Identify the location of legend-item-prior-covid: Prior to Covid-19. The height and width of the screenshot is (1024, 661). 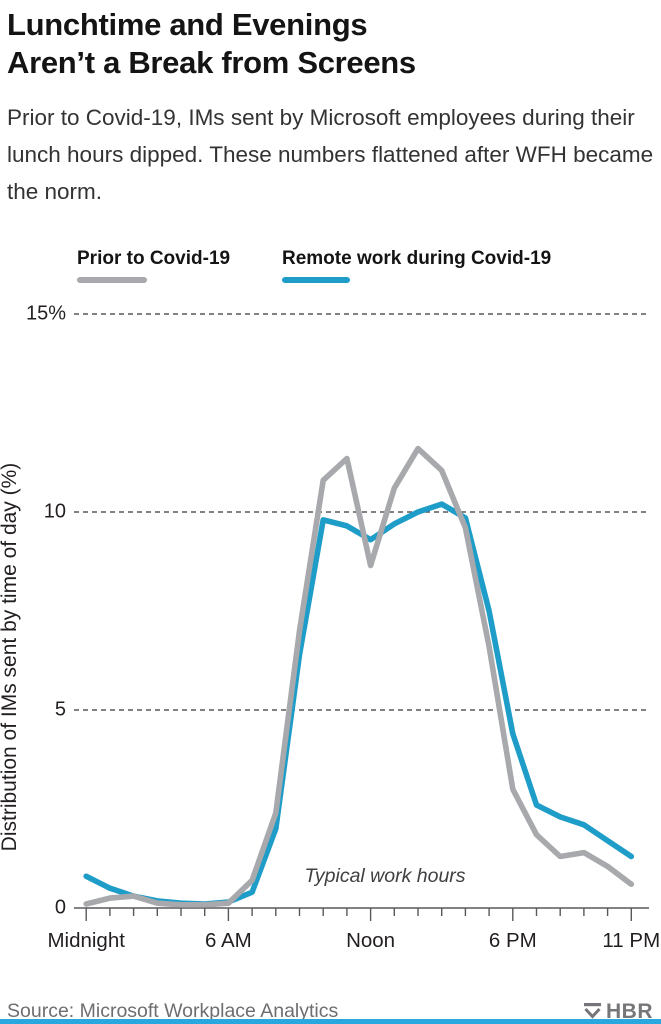
(153, 265).